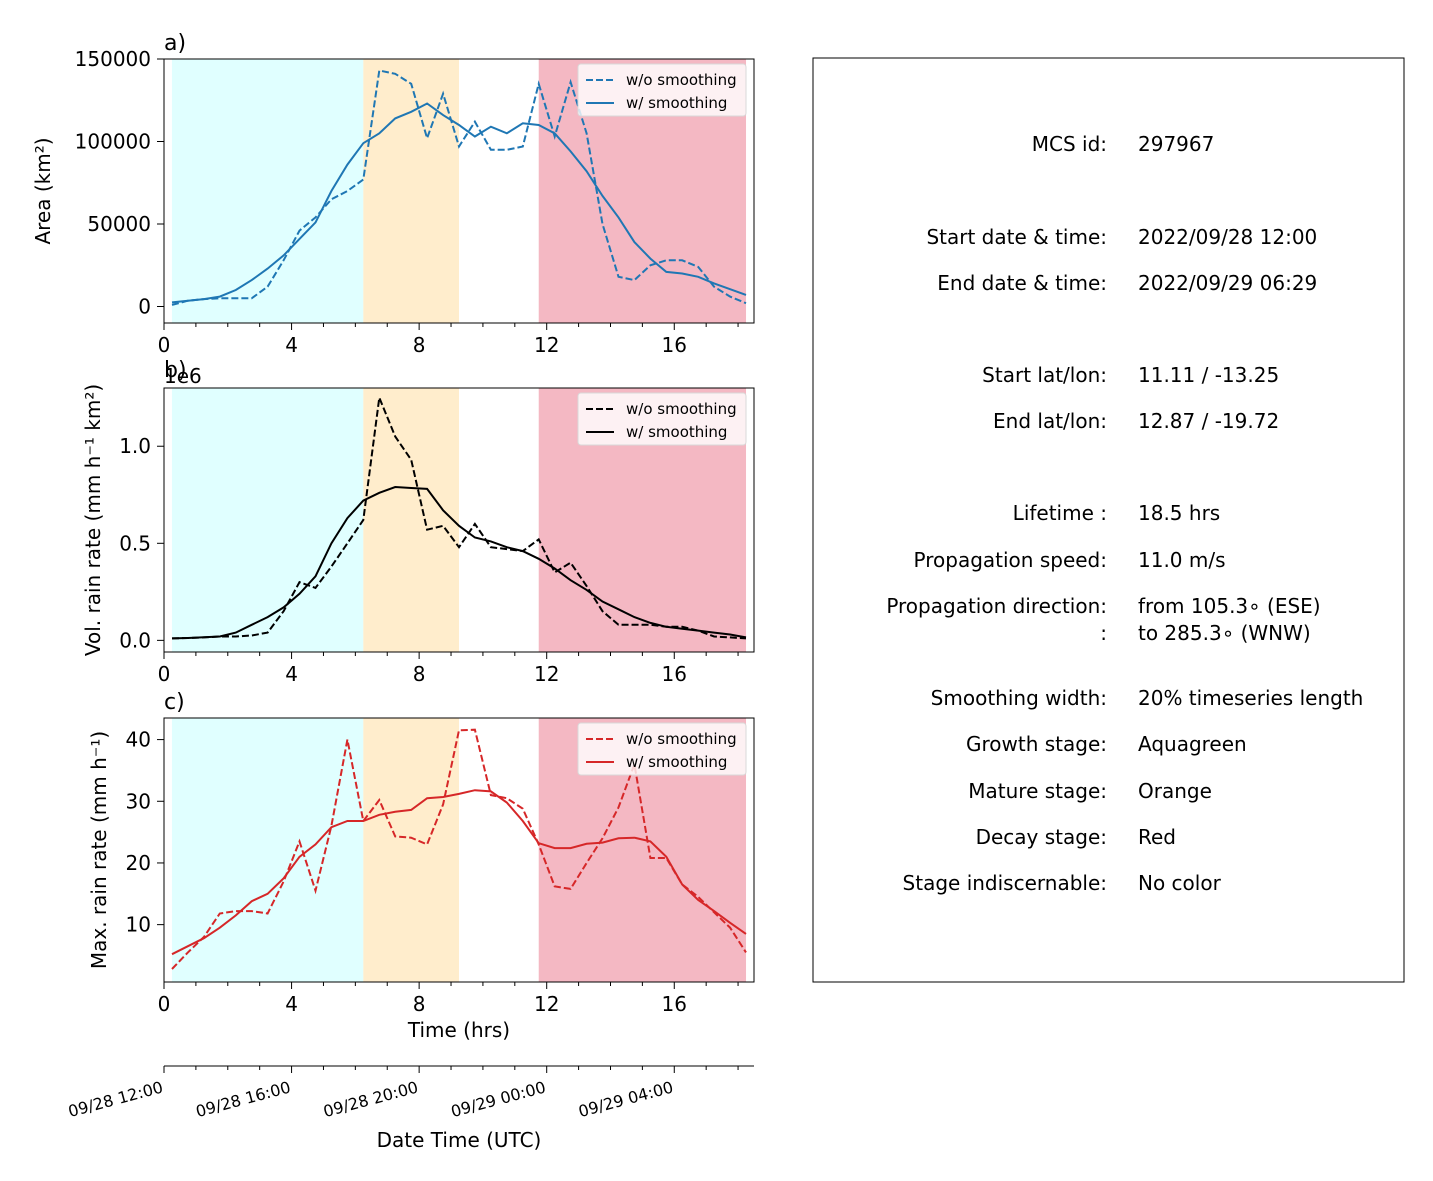 Image resolution: width=1433 pixels, height=1181 pixels. Describe the element at coordinates (1179, 513) in the screenshot. I see `info-value: 18.5 hrs` at that location.